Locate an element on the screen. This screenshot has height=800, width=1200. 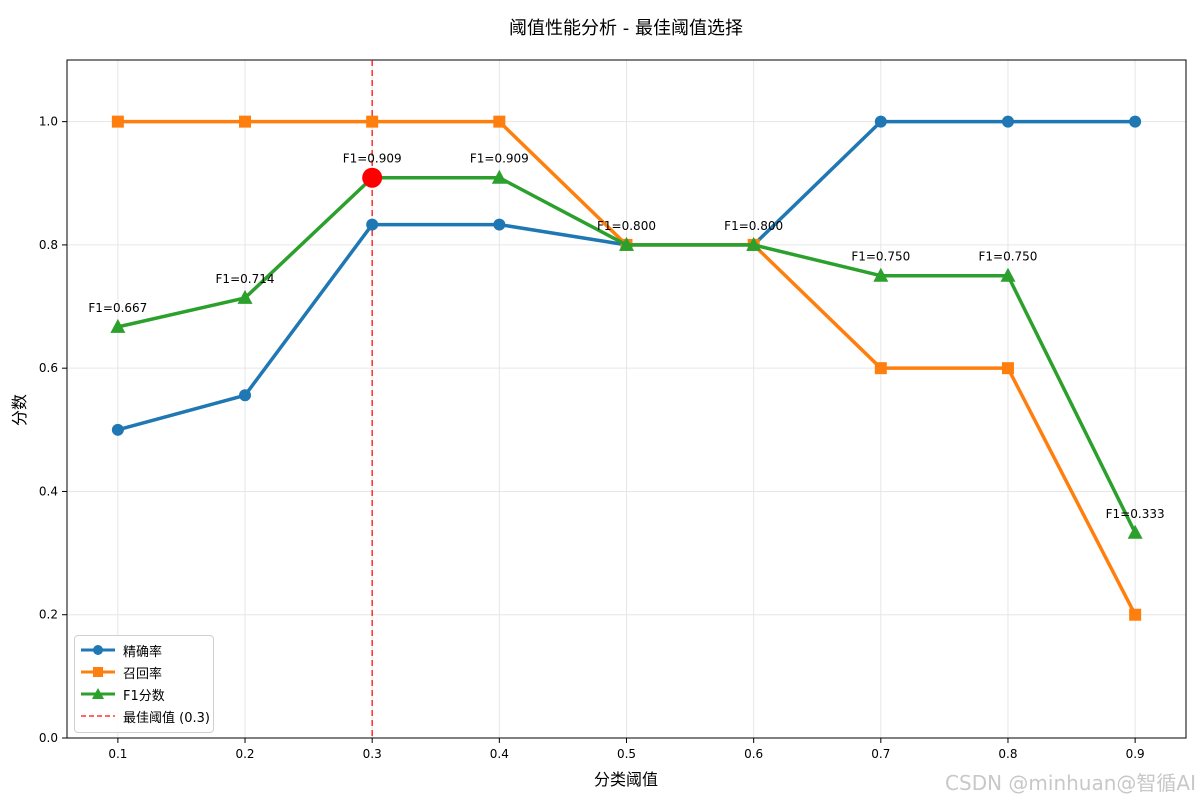
x-tick-label: 0.3 is located at coordinates (372, 754).